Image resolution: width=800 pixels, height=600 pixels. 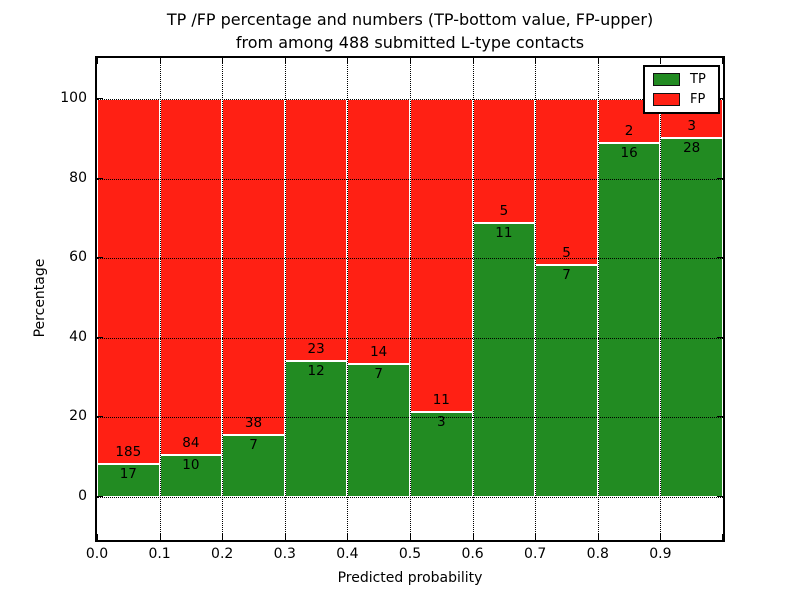 I want to click on tp-legend-label: TP, so click(x=698, y=79).